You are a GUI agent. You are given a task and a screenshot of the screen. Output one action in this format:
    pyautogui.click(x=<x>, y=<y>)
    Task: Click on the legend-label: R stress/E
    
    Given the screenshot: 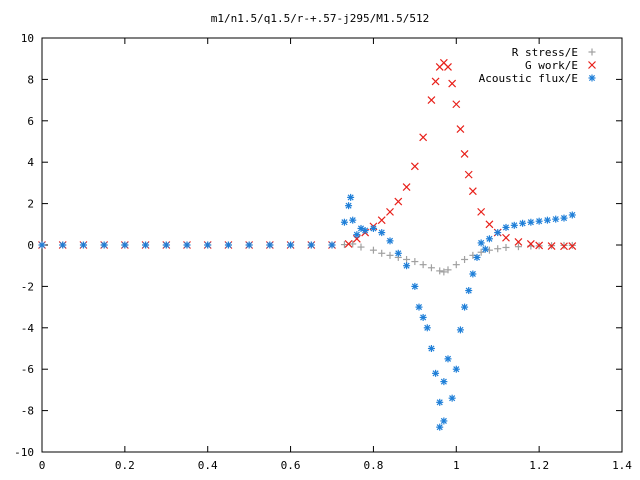 What is the action you would take?
    pyautogui.click(x=545, y=52)
    